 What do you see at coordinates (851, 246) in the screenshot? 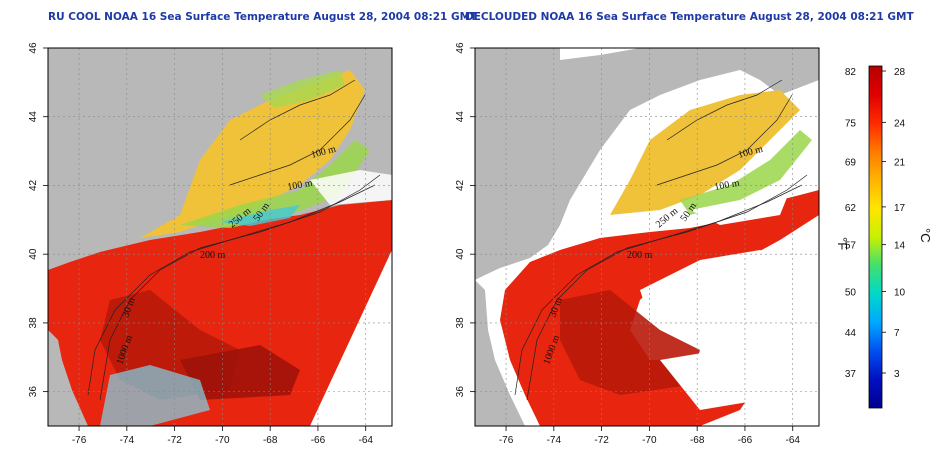
I see `colorbar-f-tick-4: 57` at bounding box center [851, 246].